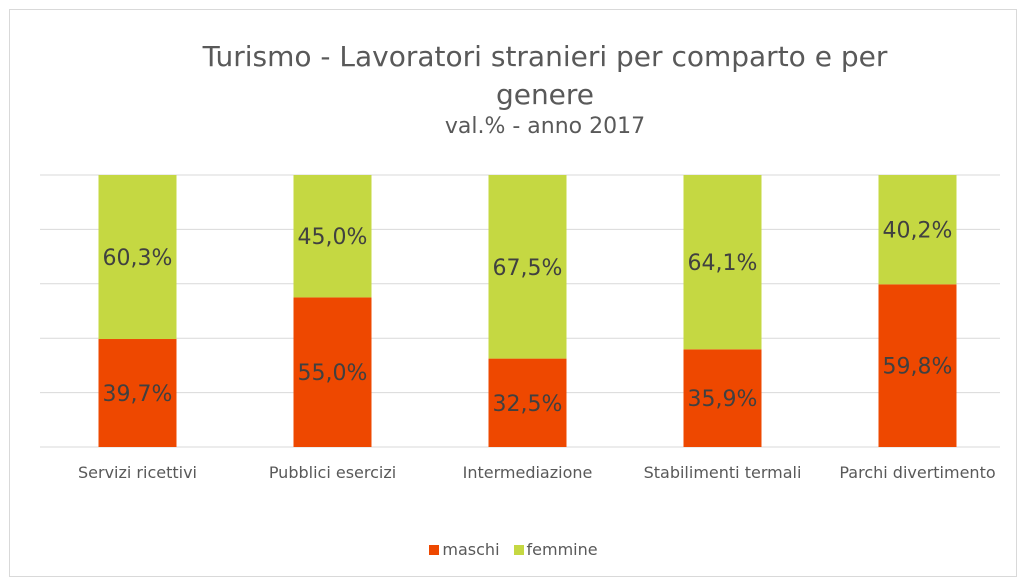 The height and width of the screenshot is (578, 1027). I want to click on data-label: 32,5%, so click(528, 404).